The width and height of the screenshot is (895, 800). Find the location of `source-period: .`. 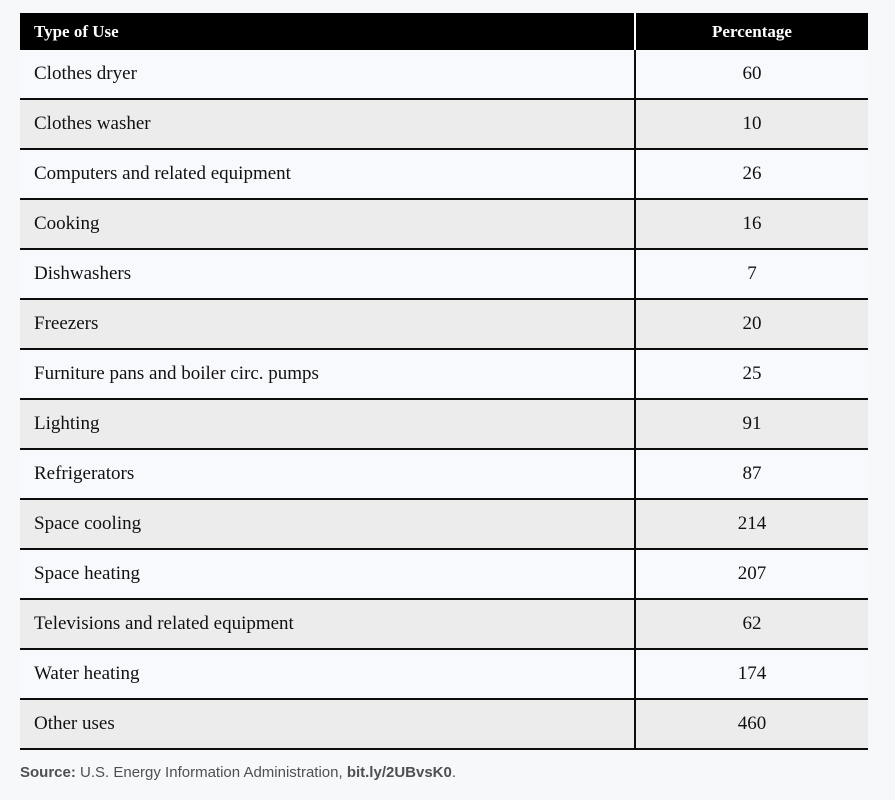

source-period: . is located at coordinates (454, 772).